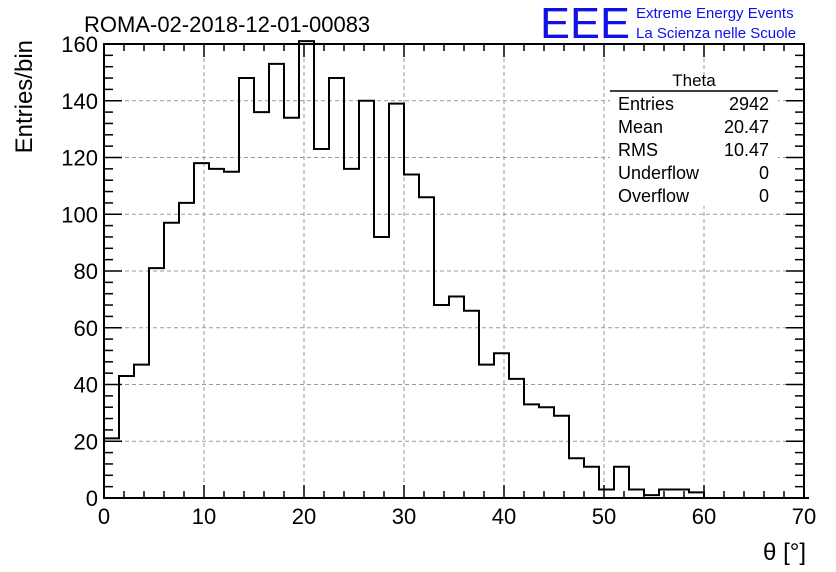  I want to click on stats-value: 20.47, so click(746, 127).